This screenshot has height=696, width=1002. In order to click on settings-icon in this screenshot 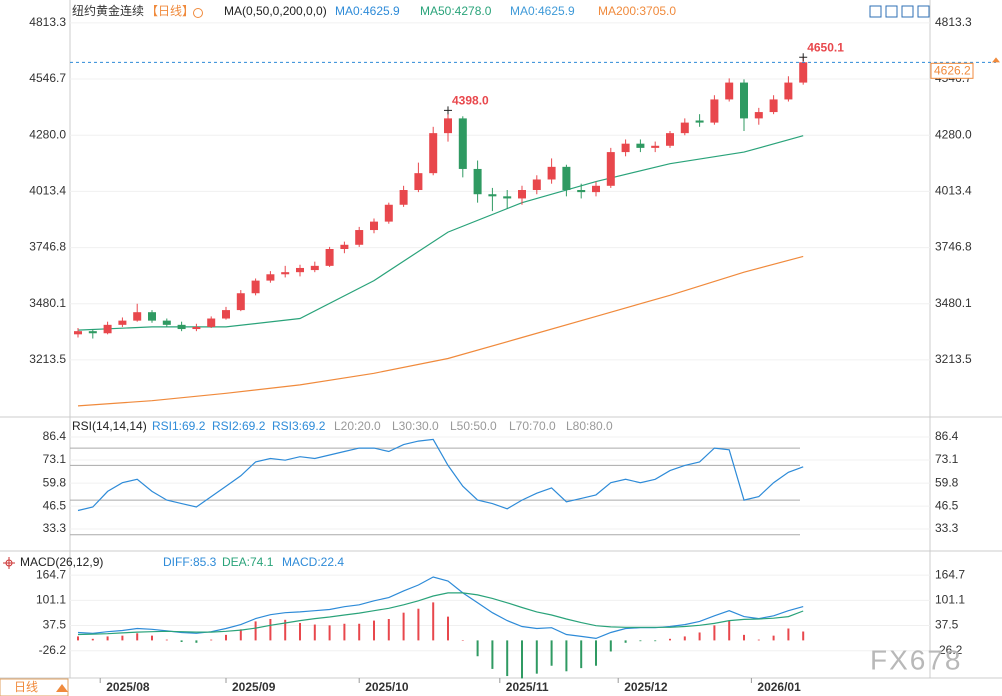, I will do `click(198, 13)`.